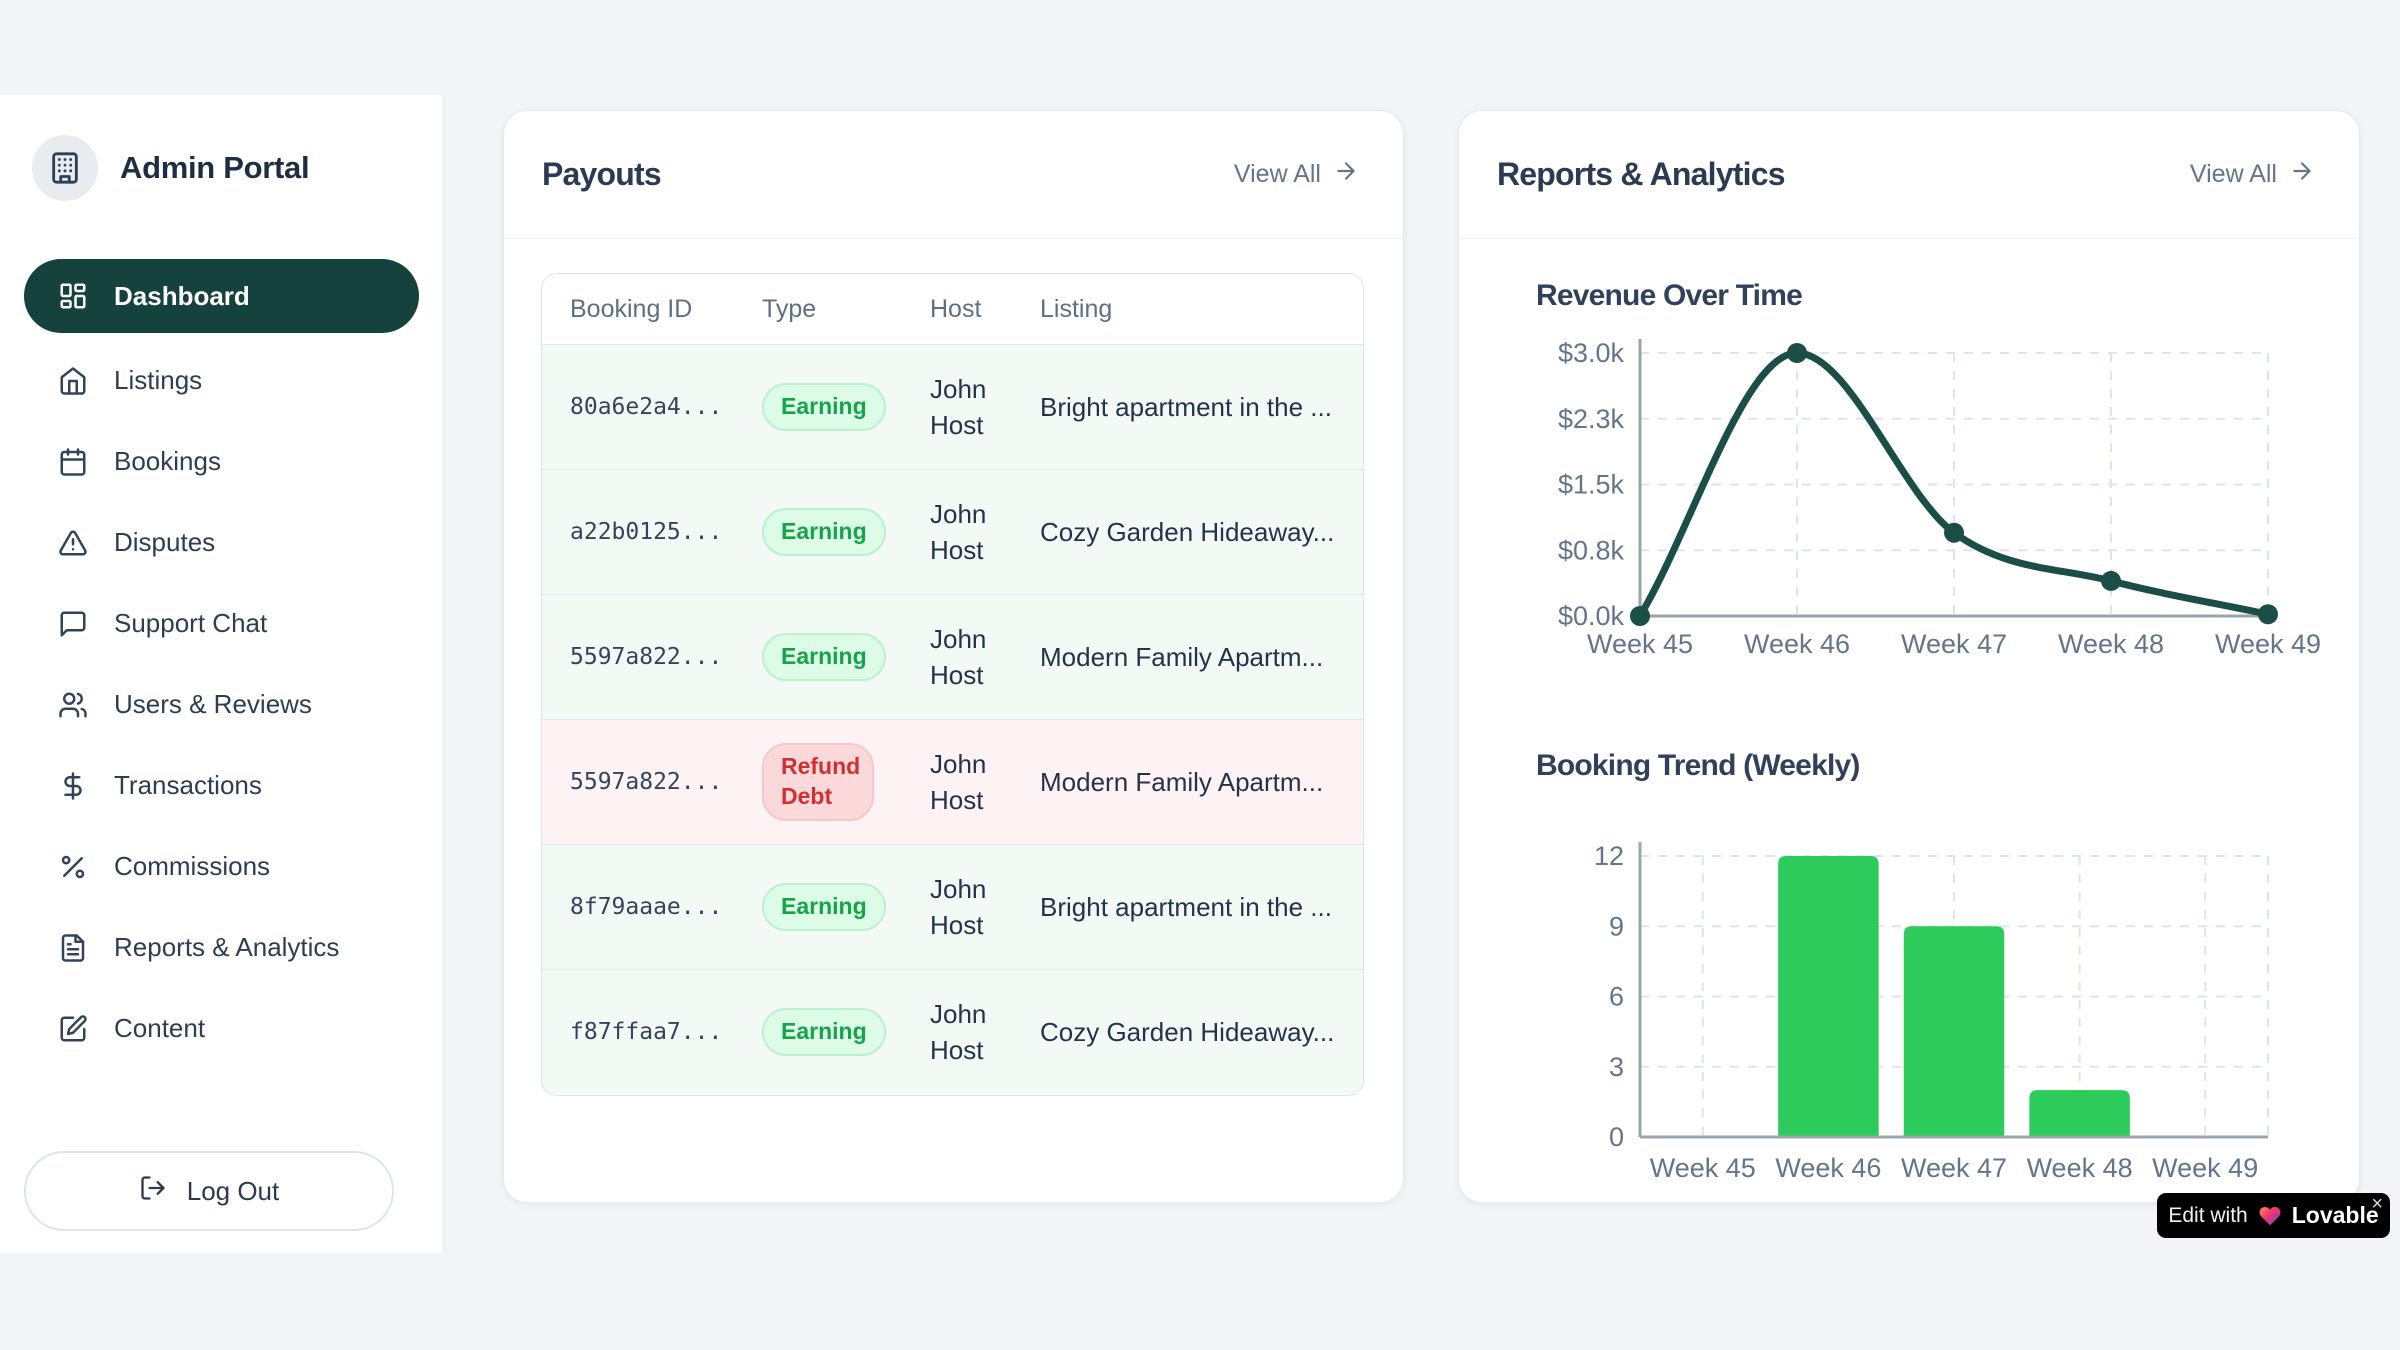 This screenshot has height=1350, width=2400. What do you see at coordinates (2377, 1204) in the screenshot?
I see `close-icon: ×` at bounding box center [2377, 1204].